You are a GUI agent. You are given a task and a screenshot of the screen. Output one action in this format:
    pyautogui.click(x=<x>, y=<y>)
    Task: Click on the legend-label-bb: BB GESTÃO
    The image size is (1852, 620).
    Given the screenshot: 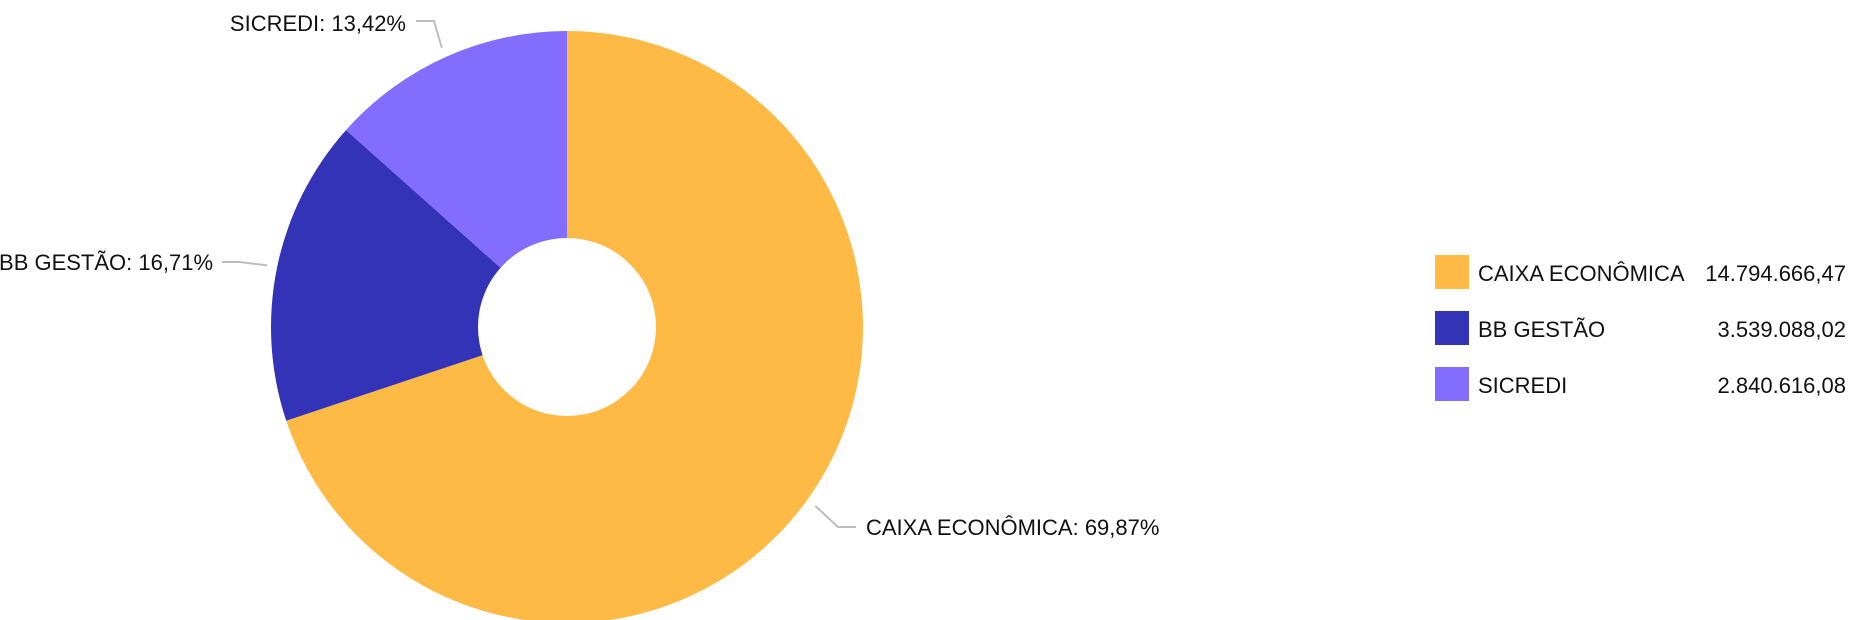 What is the action you would take?
    pyautogui.click(x=1541, y=329)
    